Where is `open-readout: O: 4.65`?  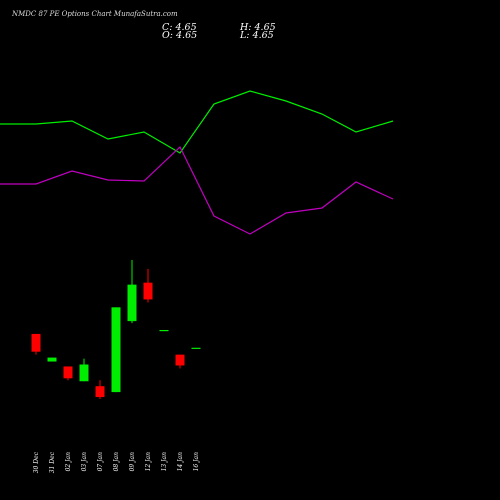 open-readout: O: 4.65 is located at coordinates (180, 35).